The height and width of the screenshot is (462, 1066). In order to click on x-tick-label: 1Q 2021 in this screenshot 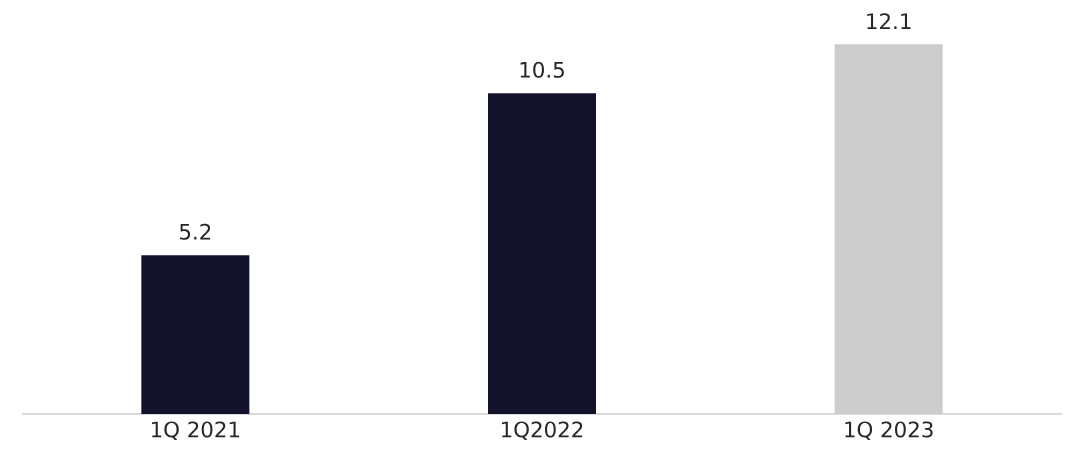, I will do `click(195, 430)`.